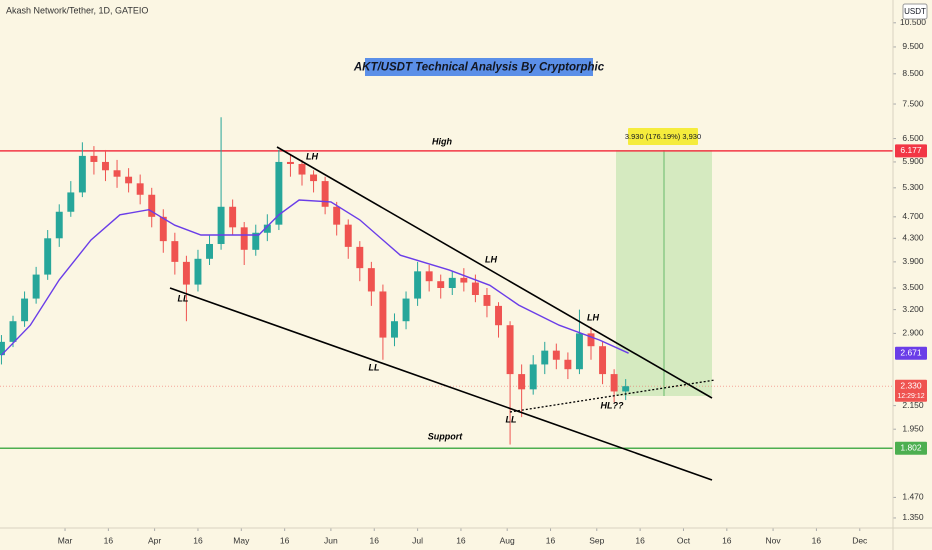 This screenshot has width=932, height=550. Describe the element at coordinates (913, 238) in the screenshot. I see `y-tick-label: 4.300` at that location.